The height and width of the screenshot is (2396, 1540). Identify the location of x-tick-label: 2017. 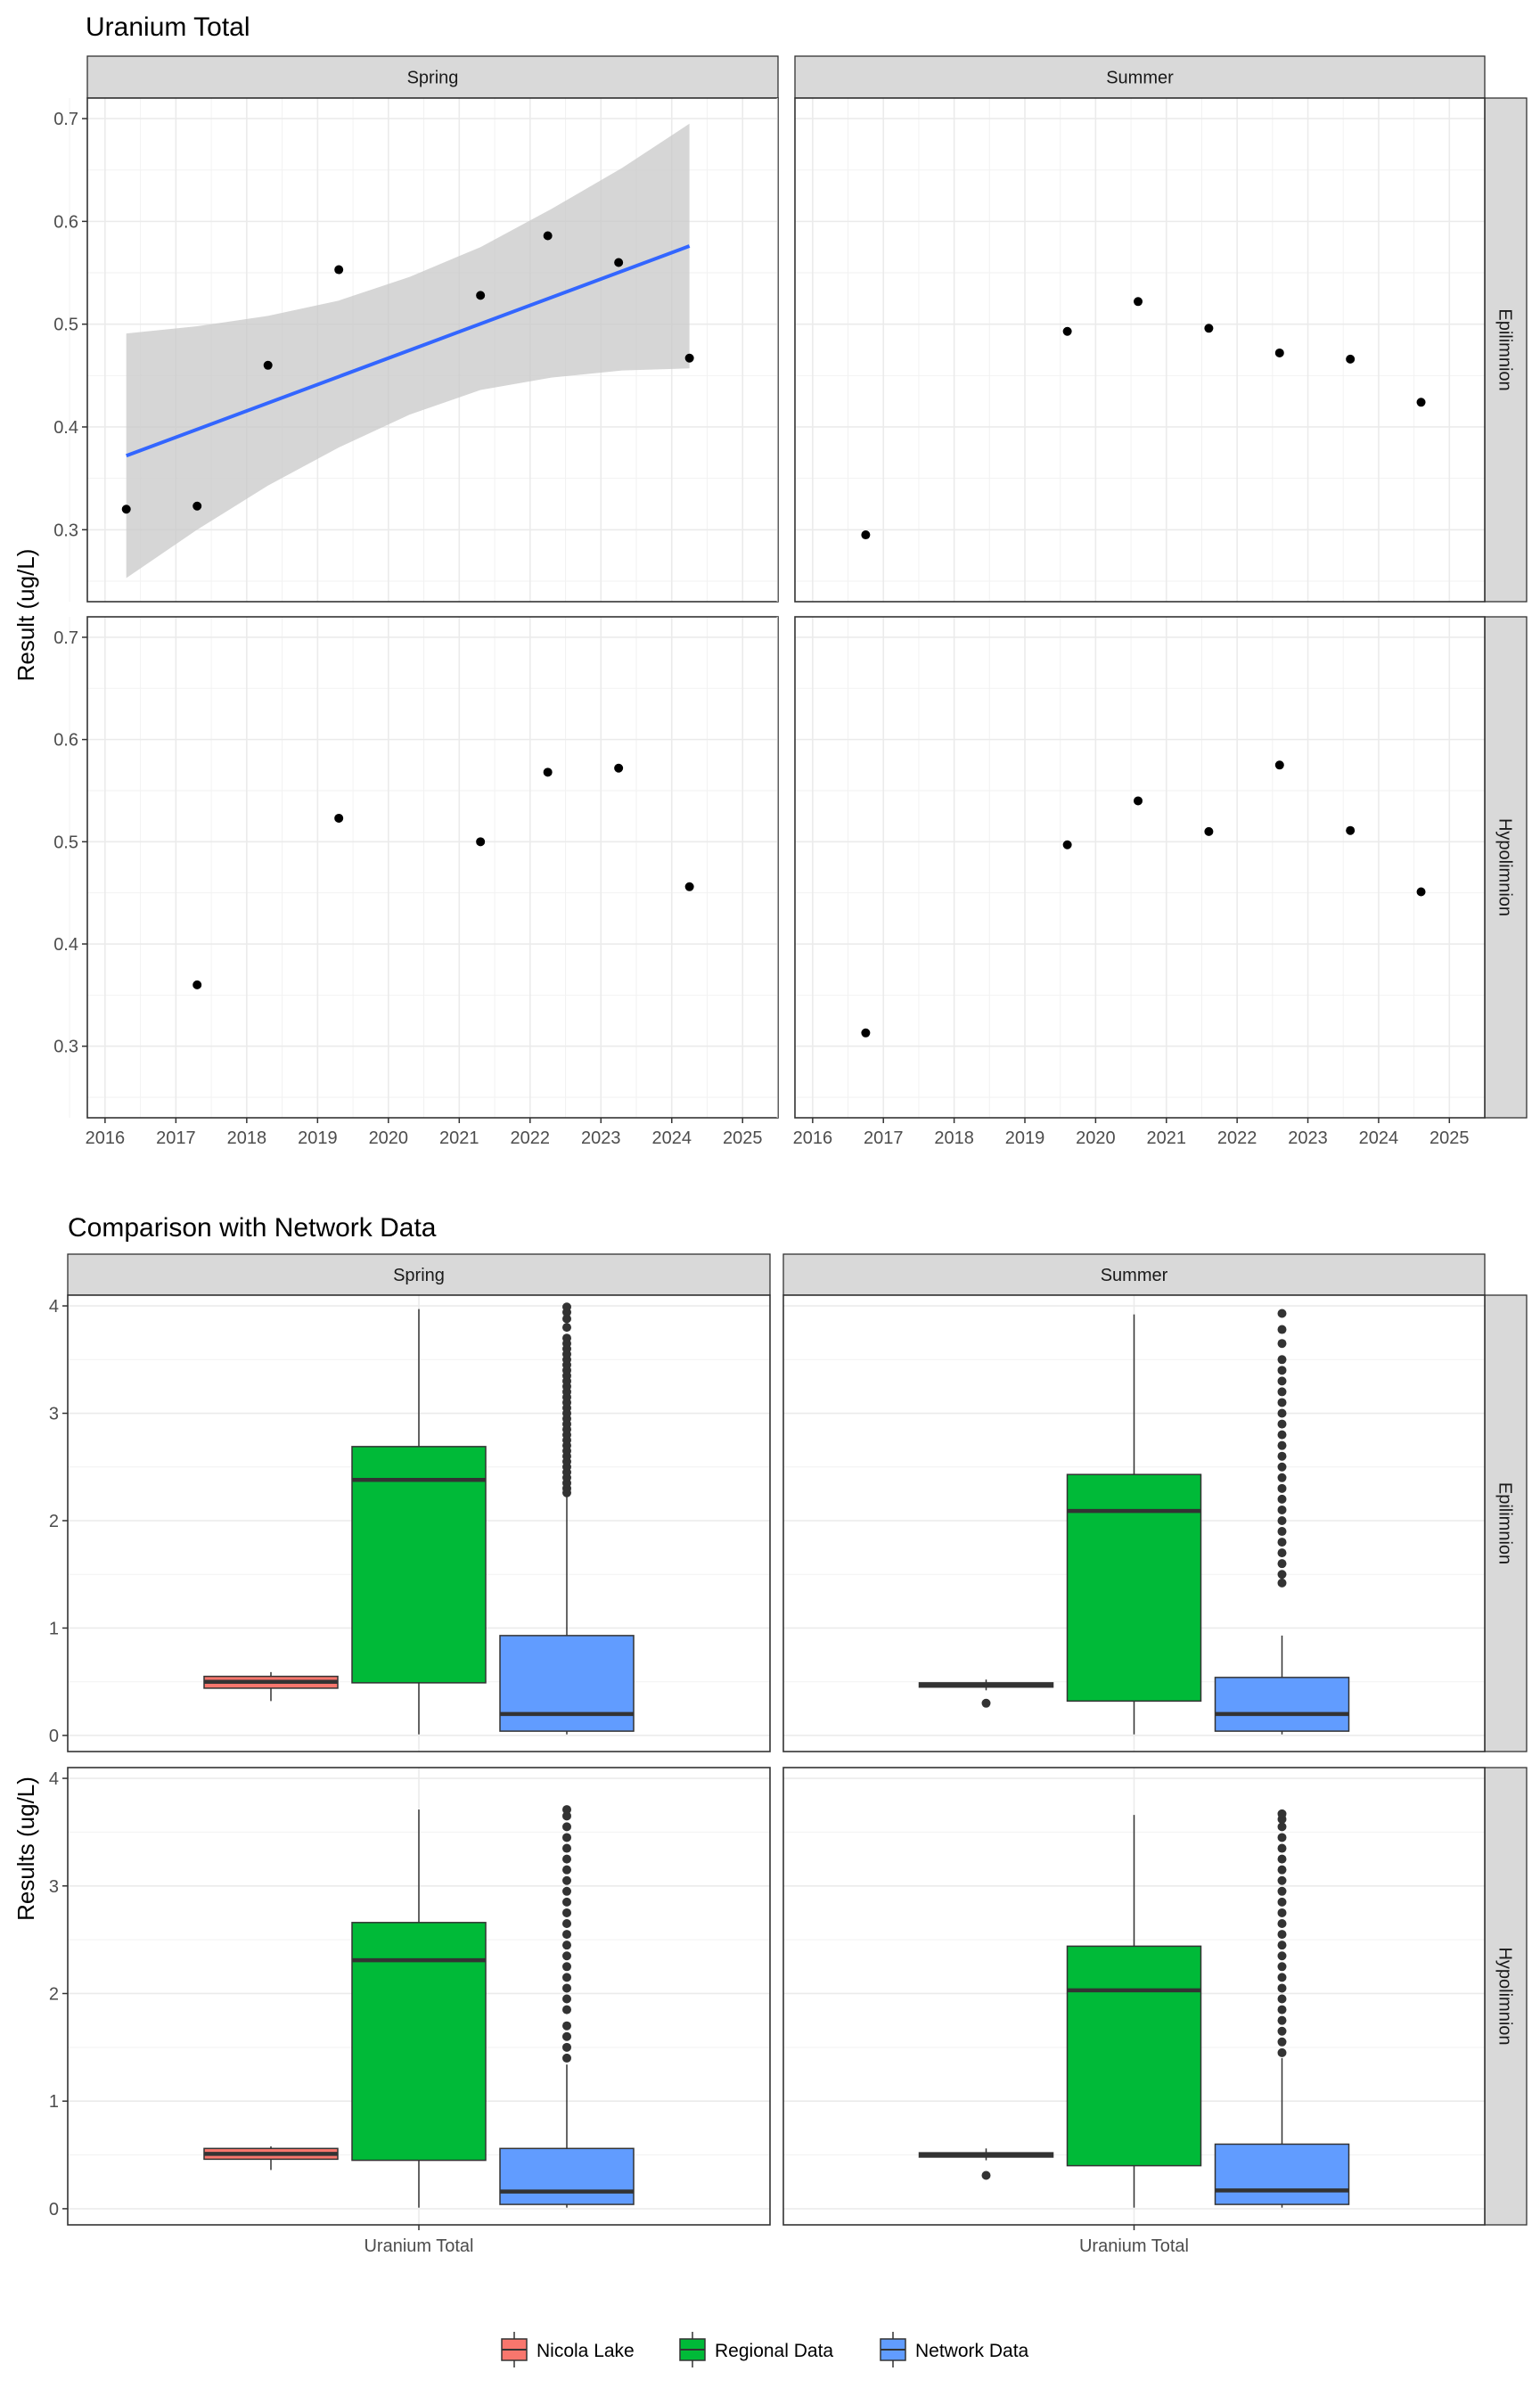
(884, 1138).